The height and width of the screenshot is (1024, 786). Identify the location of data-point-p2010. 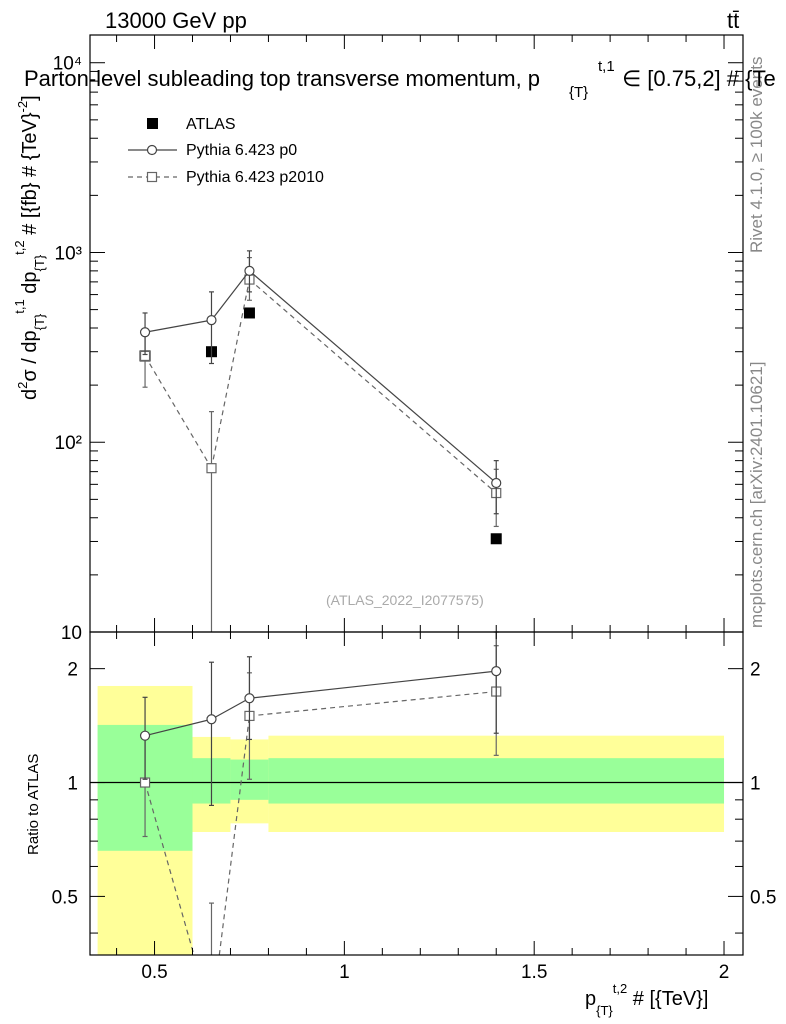
(211, 468).